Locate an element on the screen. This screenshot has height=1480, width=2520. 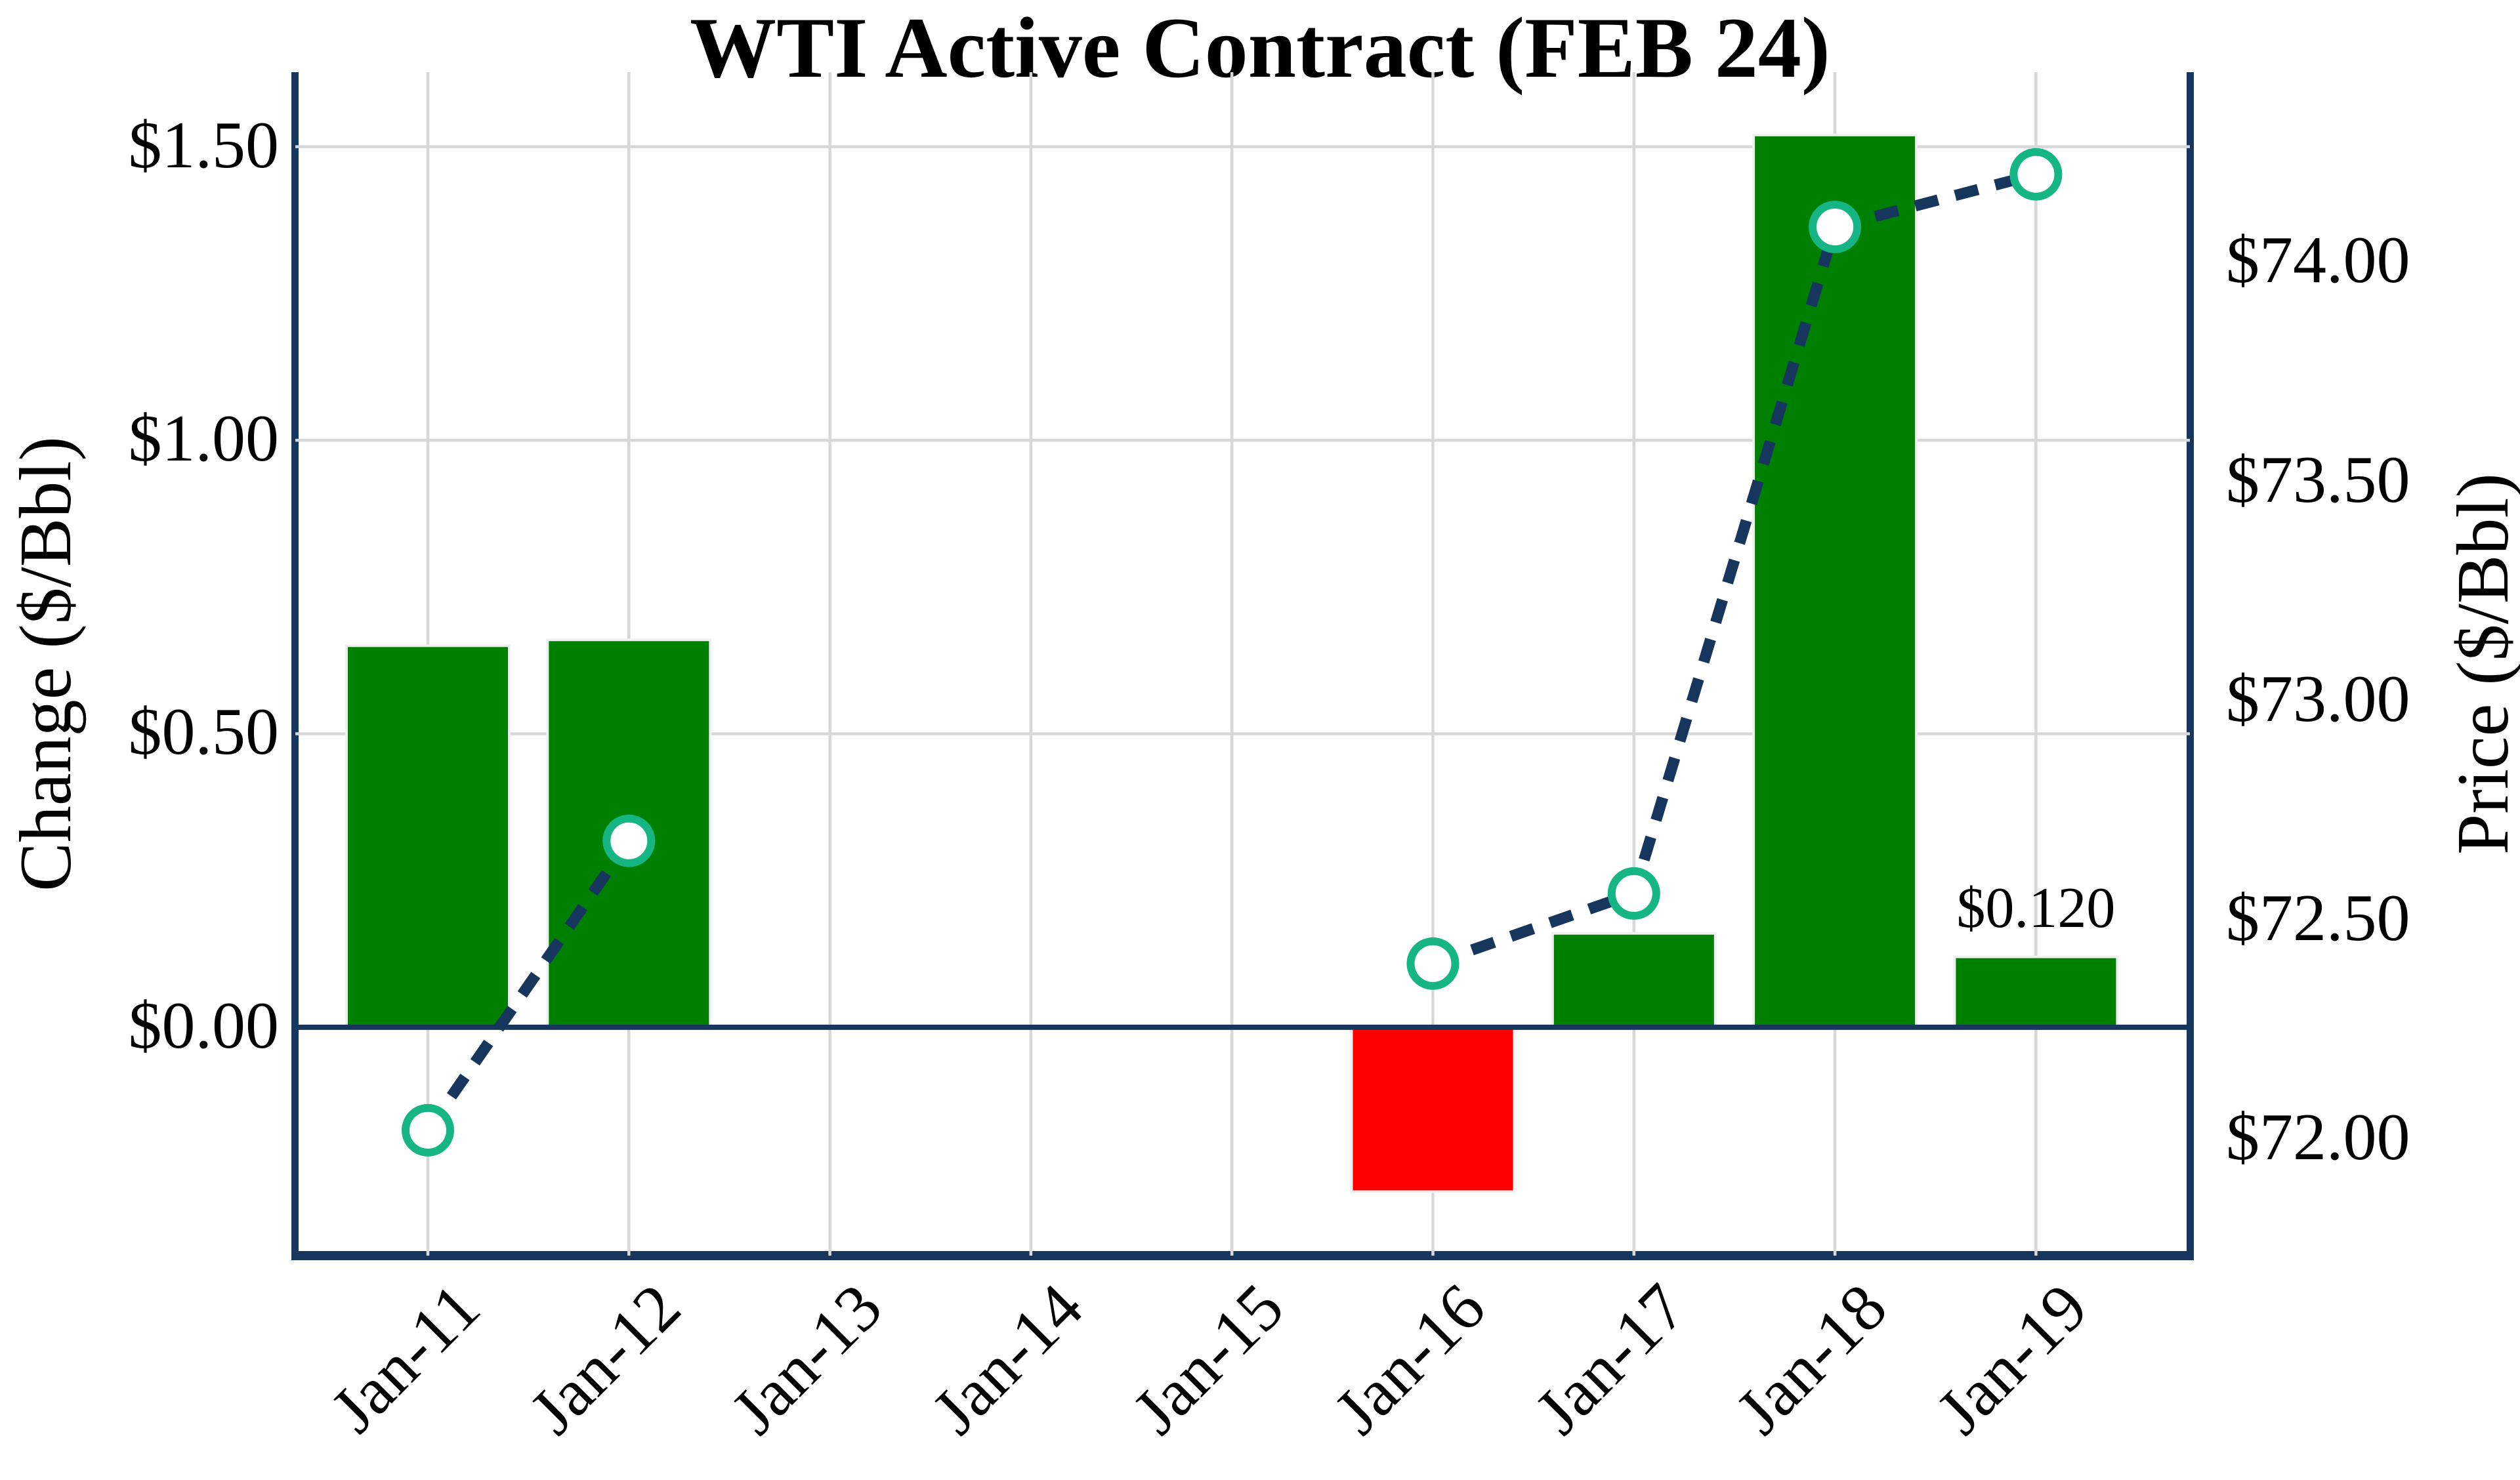
x-axis-tick-label: Jan-16 is located at coordinates (1410, 1359).